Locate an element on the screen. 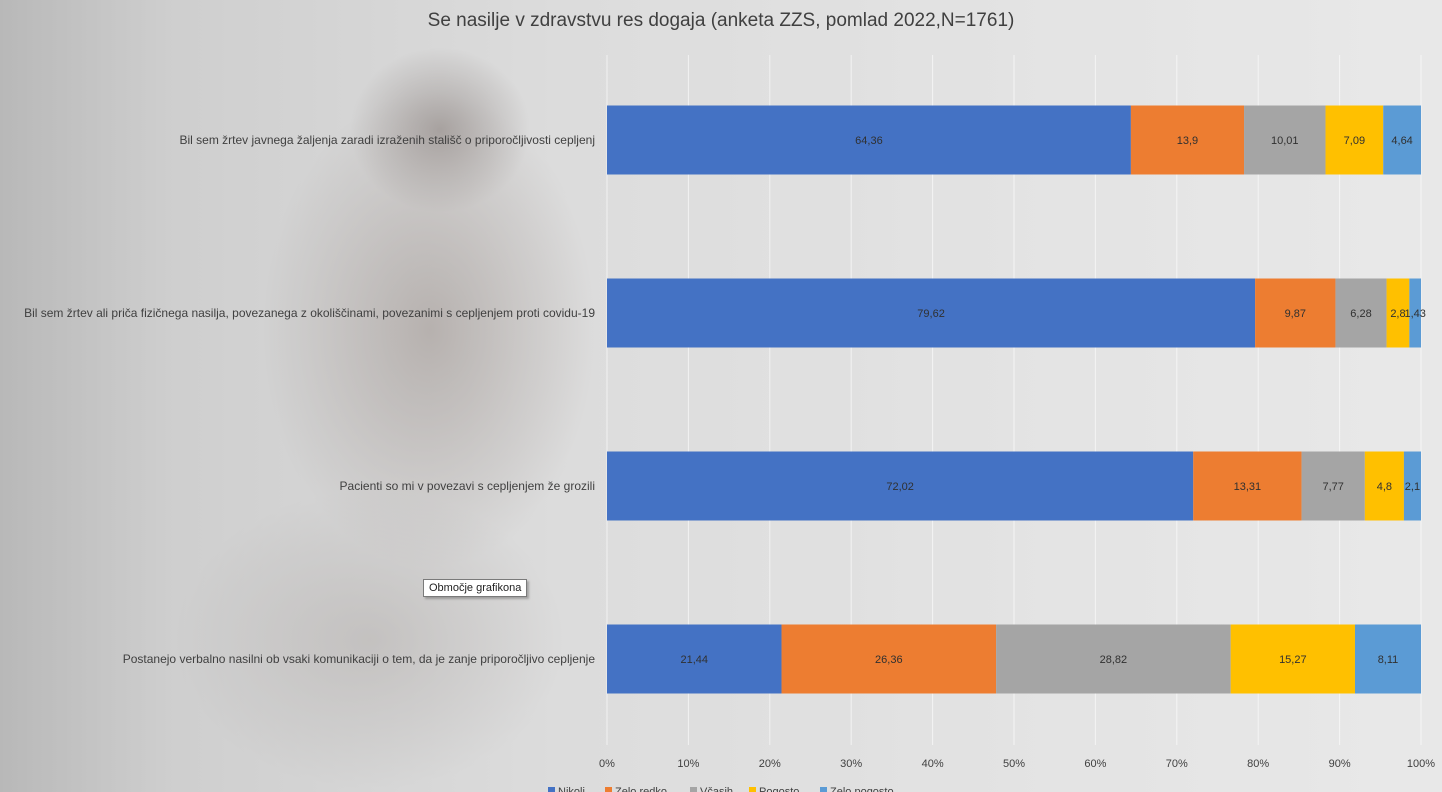 This screenshot has height=792, width=1442. data-label: 1,43 is located at coordinates (1414, 314).